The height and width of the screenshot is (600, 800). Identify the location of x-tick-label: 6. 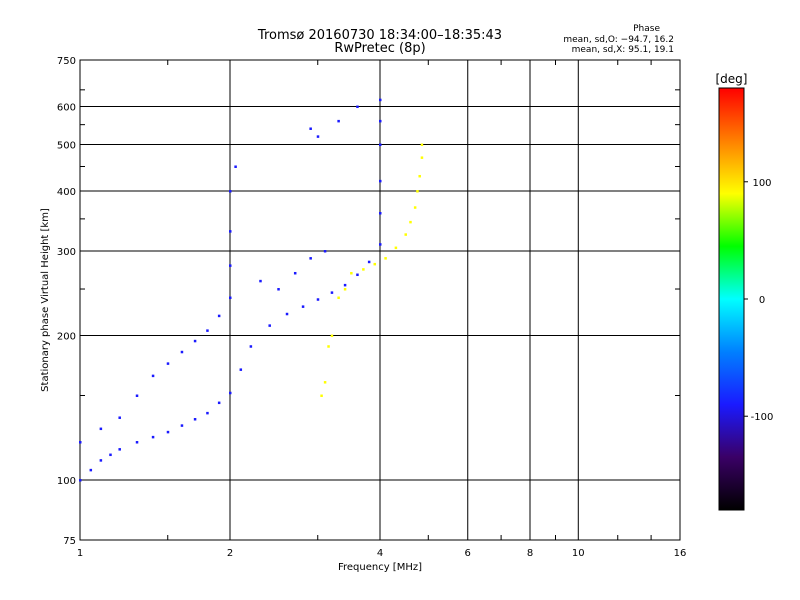
(468, 553).